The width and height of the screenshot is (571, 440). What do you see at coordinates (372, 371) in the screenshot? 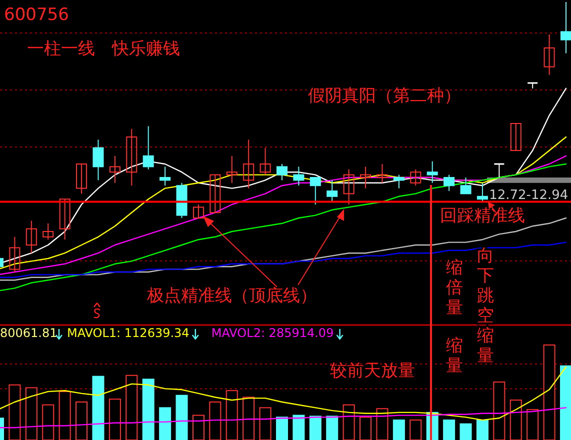
I see `annotation: 较前天放量` at bounding box center [372, 371].